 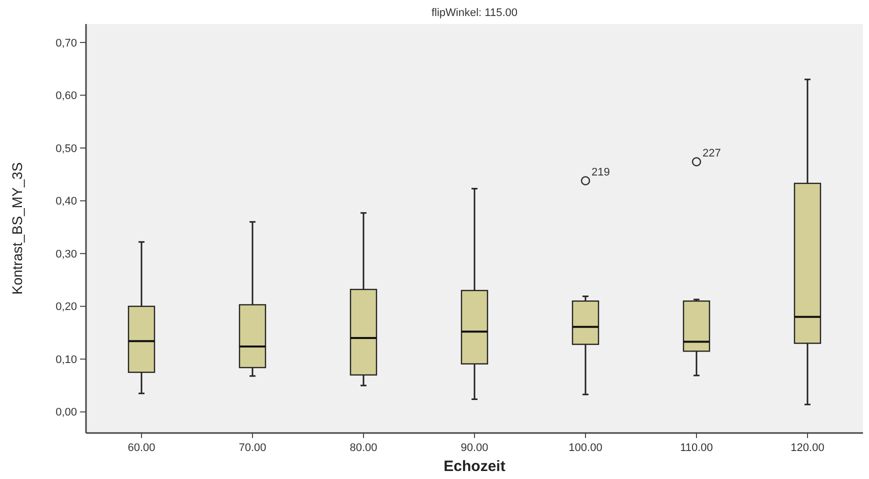 I want to click on x-tick-label: 70.00, so click(x=252, y=448).